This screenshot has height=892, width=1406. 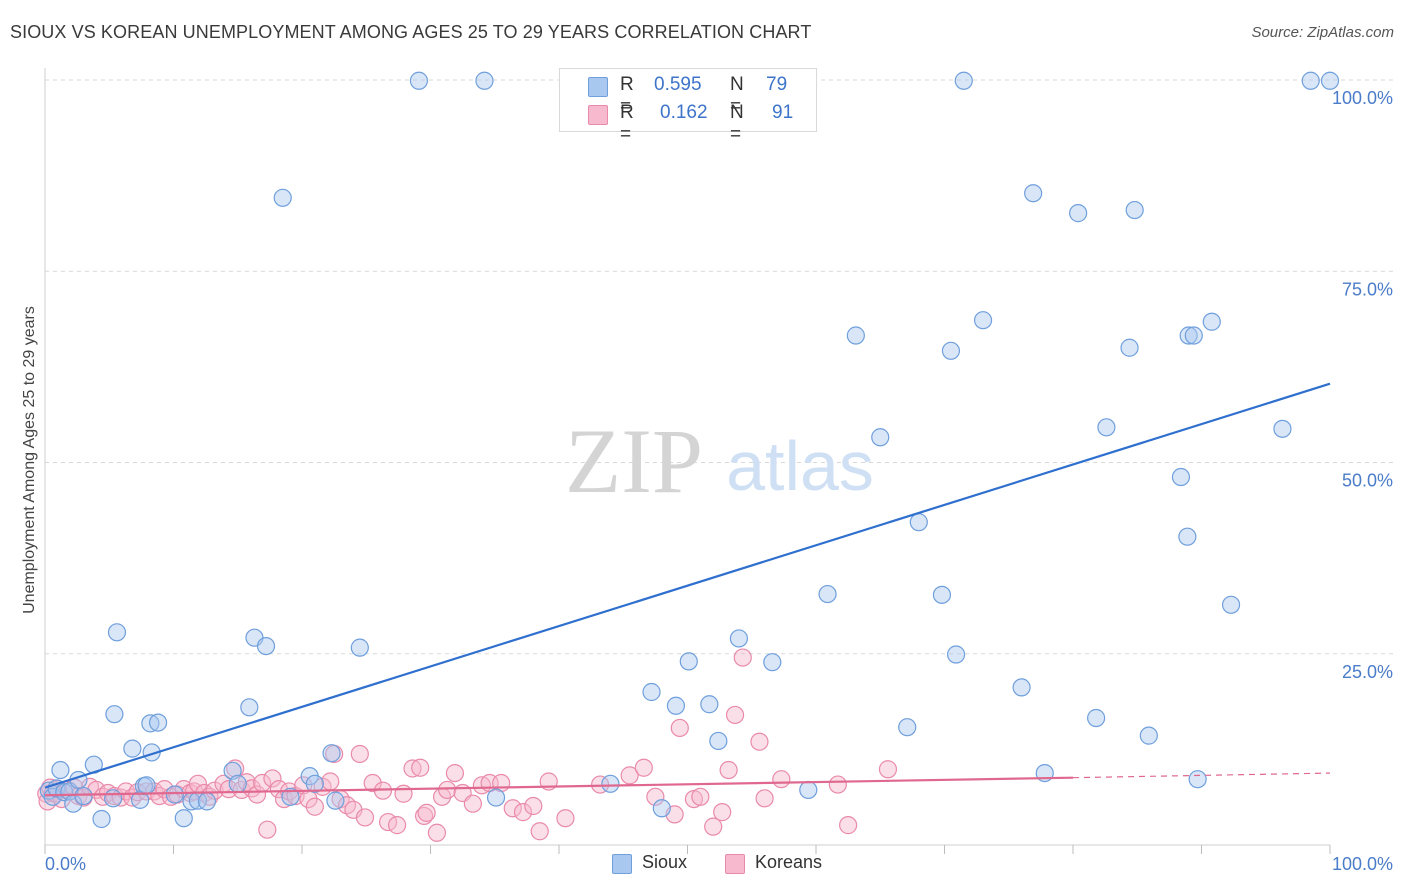 What do you see at coordinates (735, 864) in the screenshot?
I see `bottom-swatch-koreans` at bounding box center [735, 864].